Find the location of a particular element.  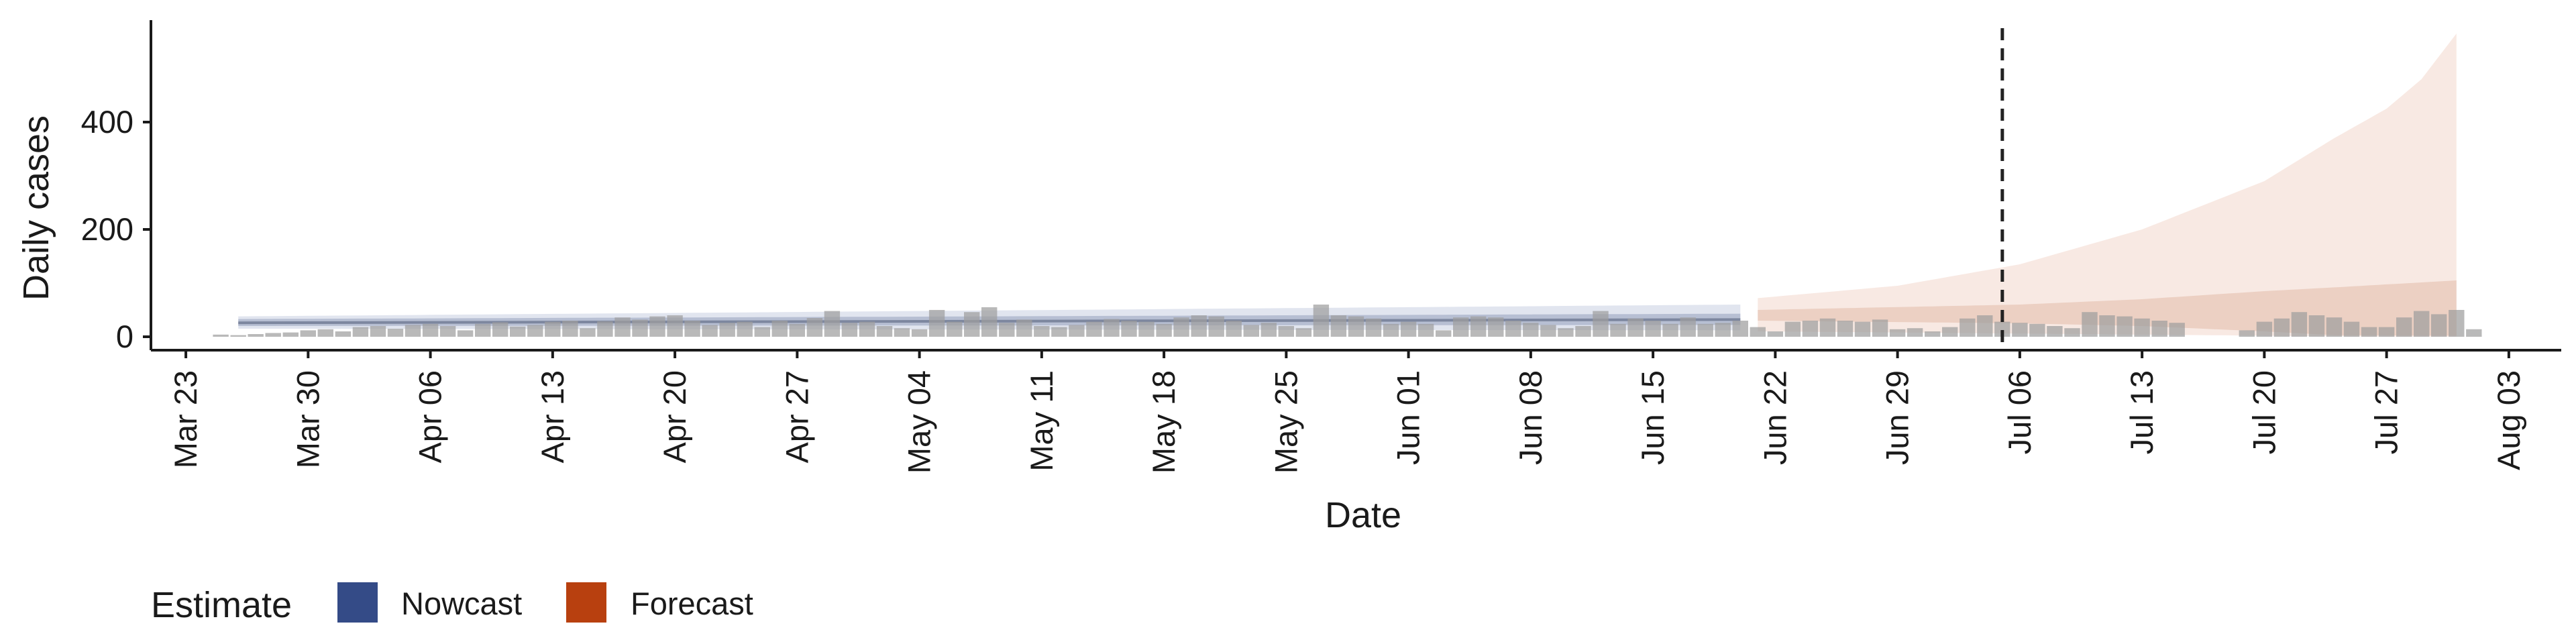

x-tick-label: Apr 06 is located at coordinates (430, 416).